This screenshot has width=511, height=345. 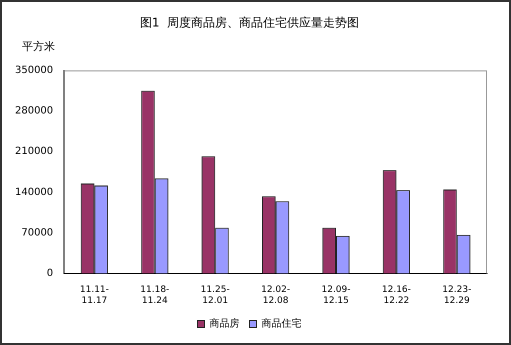 What do you see at coordinates (457, 295) in the screenshot?
I see `x-tick-label: 12.23- 12.29` at bounding box center [457, 295].